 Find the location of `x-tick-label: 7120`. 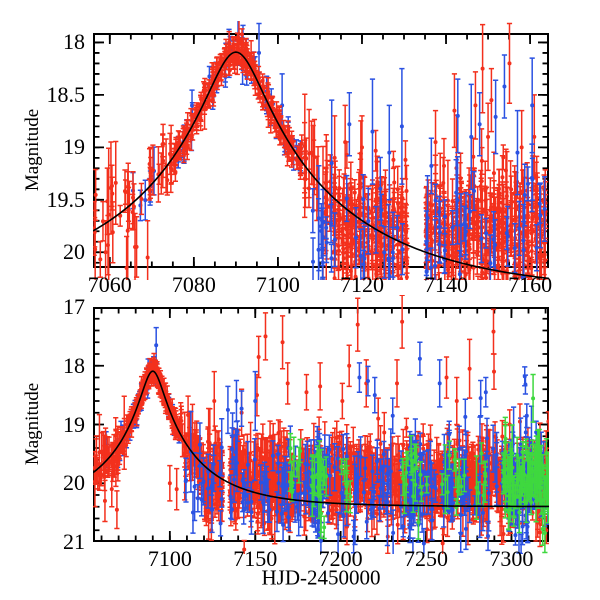

x-tick-label: 7120 is located at coordinates (361, 284).